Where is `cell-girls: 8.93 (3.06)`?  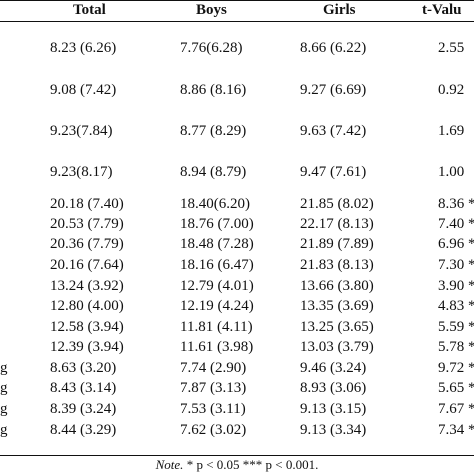
cell-girls: 8.93 (3.06) is located at coordinates (333, 388).